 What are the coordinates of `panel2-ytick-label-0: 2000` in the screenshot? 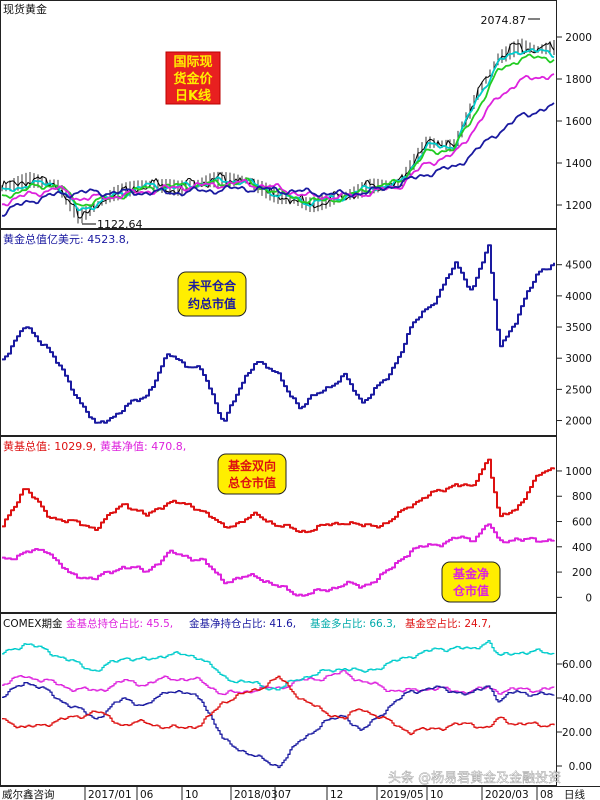 It's located at (578, 422).